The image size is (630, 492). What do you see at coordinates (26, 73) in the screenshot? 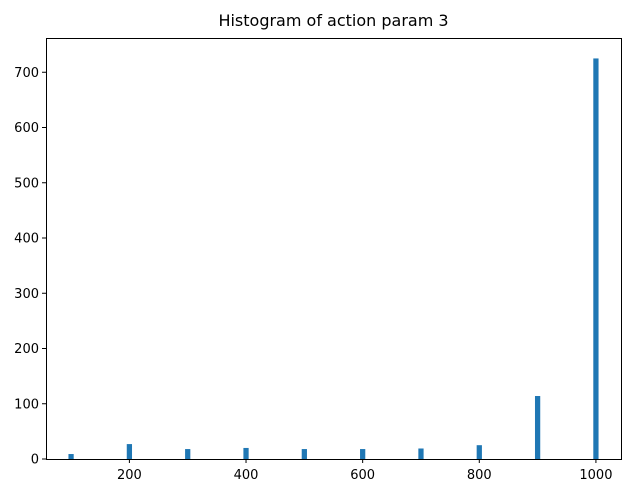
I see `y-tick-label: 700` at bounding box center [26, 73].